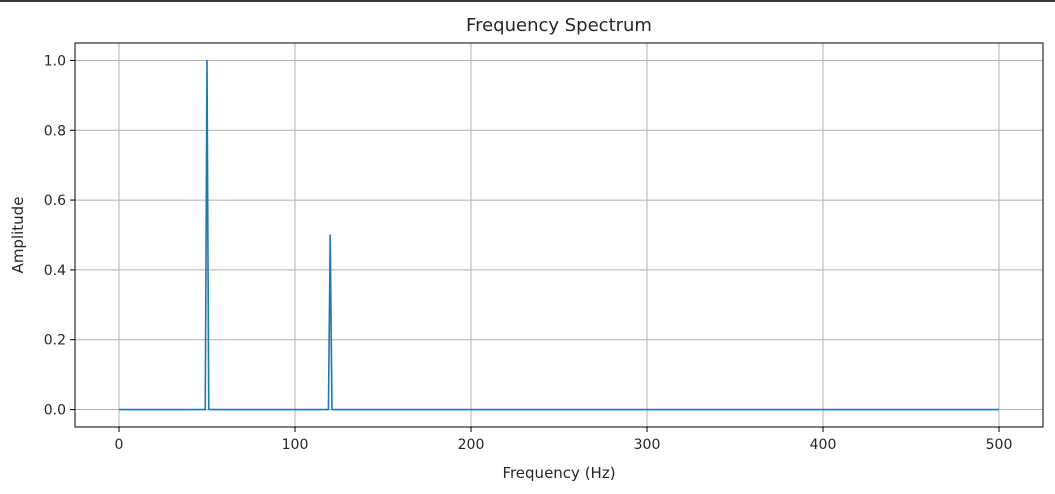 Image resolution: width=1055 pixels, height=494 pixels. What do you see at coordinates (55, 411) in the screenshot?
I see `y-tick-label: 0.0` at bounding box center [55, 411].